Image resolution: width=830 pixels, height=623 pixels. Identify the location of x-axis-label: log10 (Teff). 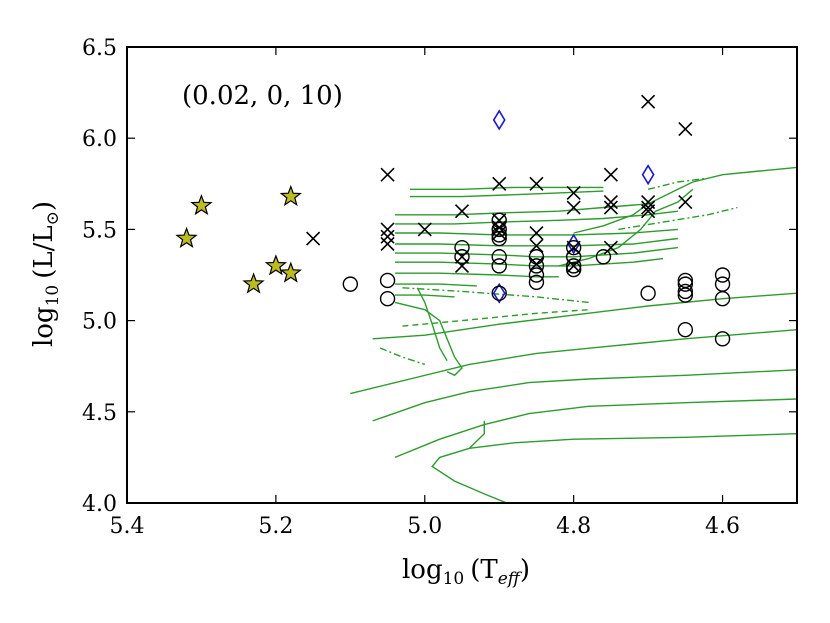
(466, 572).